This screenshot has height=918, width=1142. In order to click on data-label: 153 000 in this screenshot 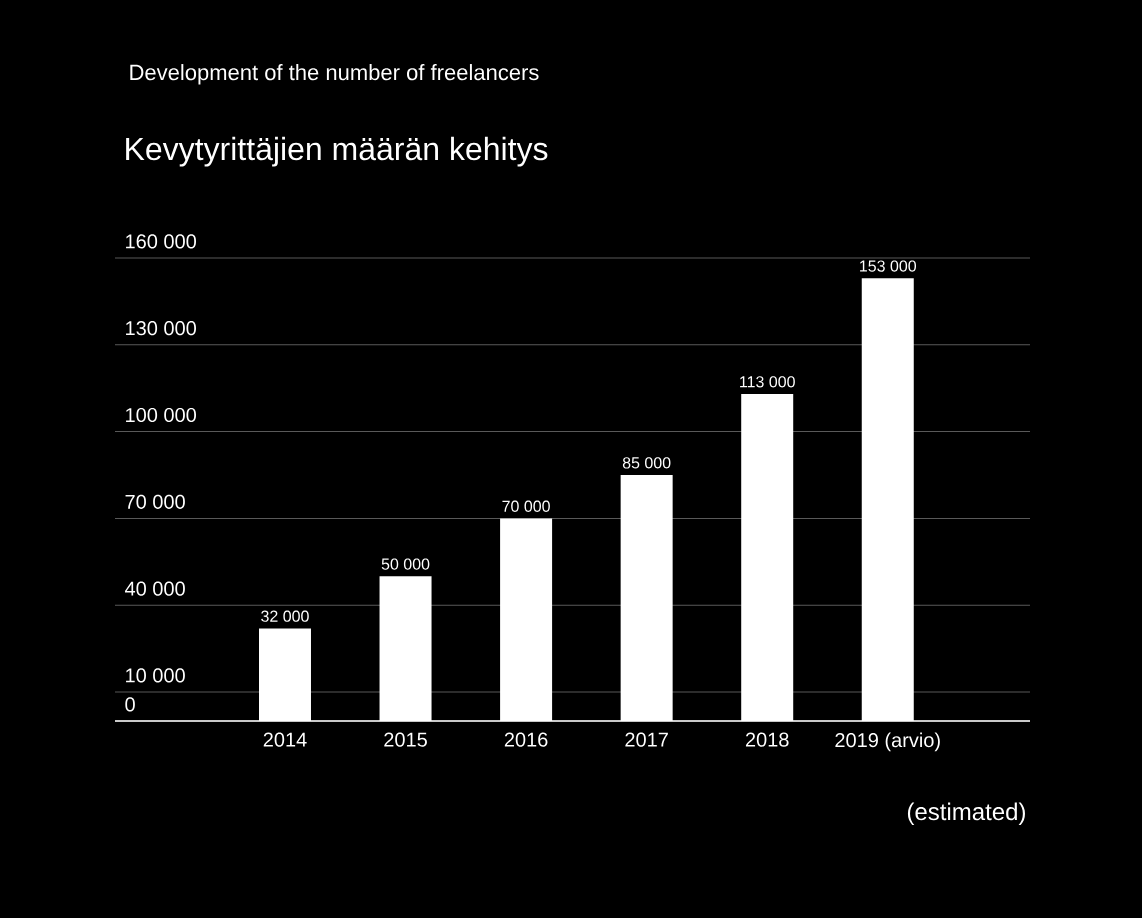, I will do `click(888, 266)`.